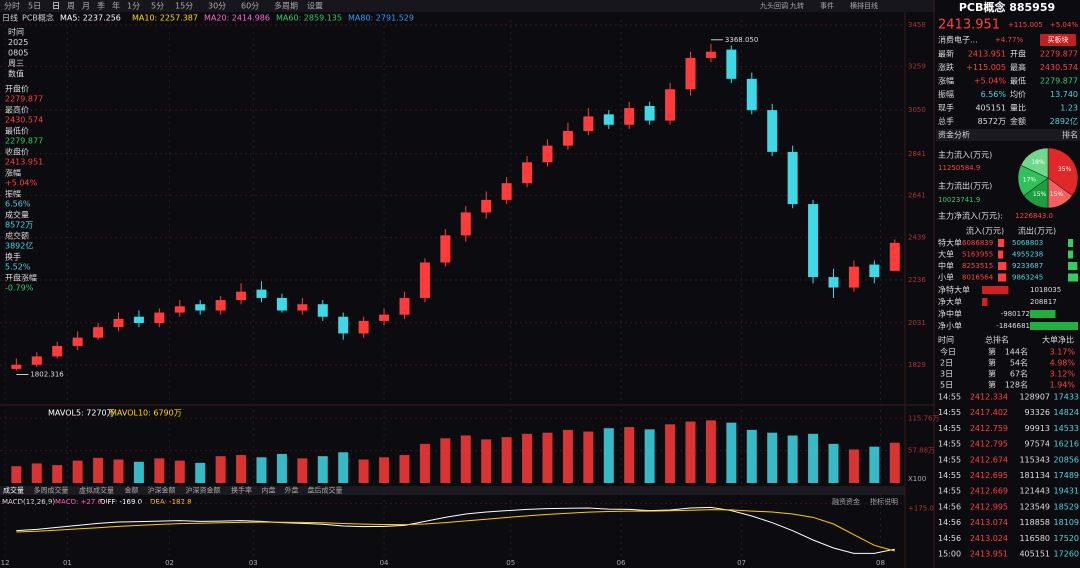  What do you see at coordinates (250, 6) in the screenshot?
I see `toolbar-tab: 60分` at bounding box center [250, 6].